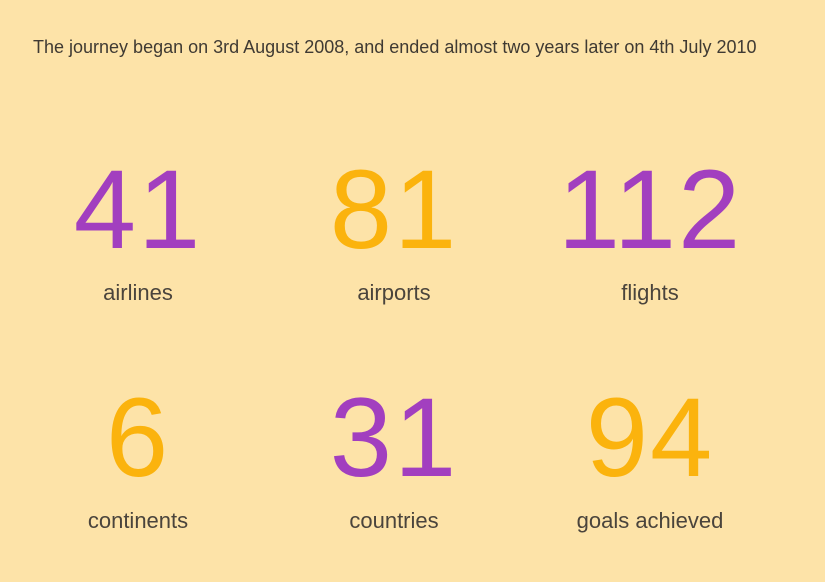 The height and width of the screenshot is (582, 825). I want to click on stat-label: airlines, so click(138, 292).